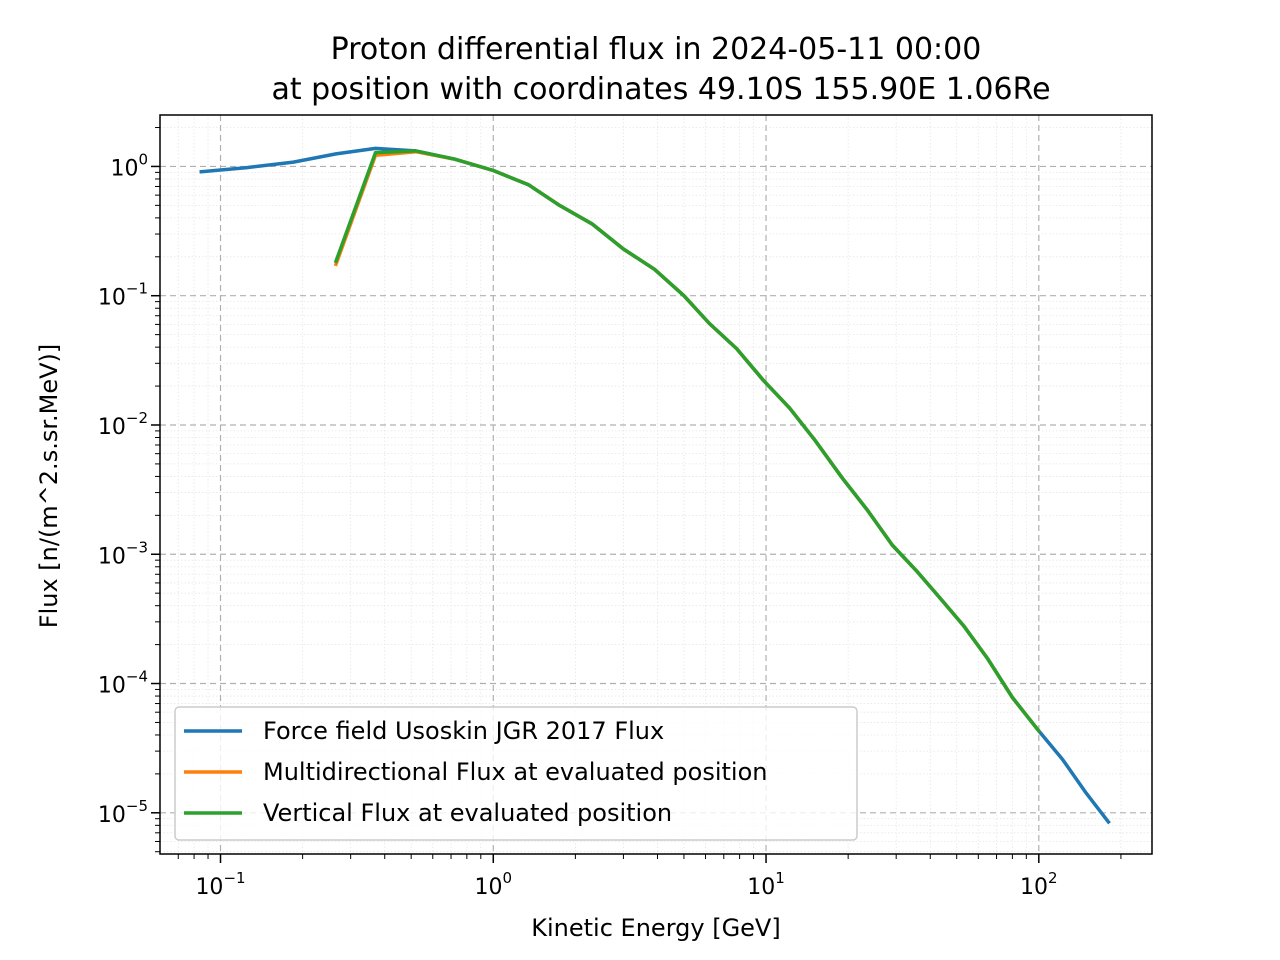  Describe the element at coordinates (129, 165) in the screenshot. I see `y-tick-label: 10⁰` at that location.